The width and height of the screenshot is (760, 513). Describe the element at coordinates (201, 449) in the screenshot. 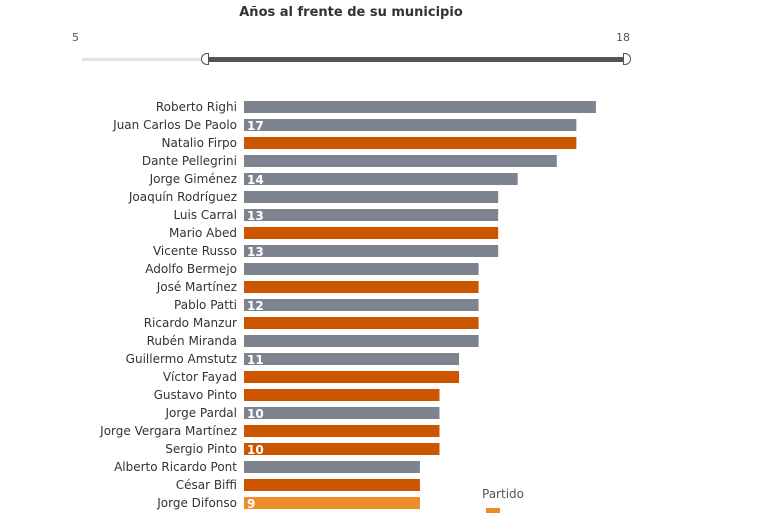

I see `category-label: Sergio Pinto` at that location.